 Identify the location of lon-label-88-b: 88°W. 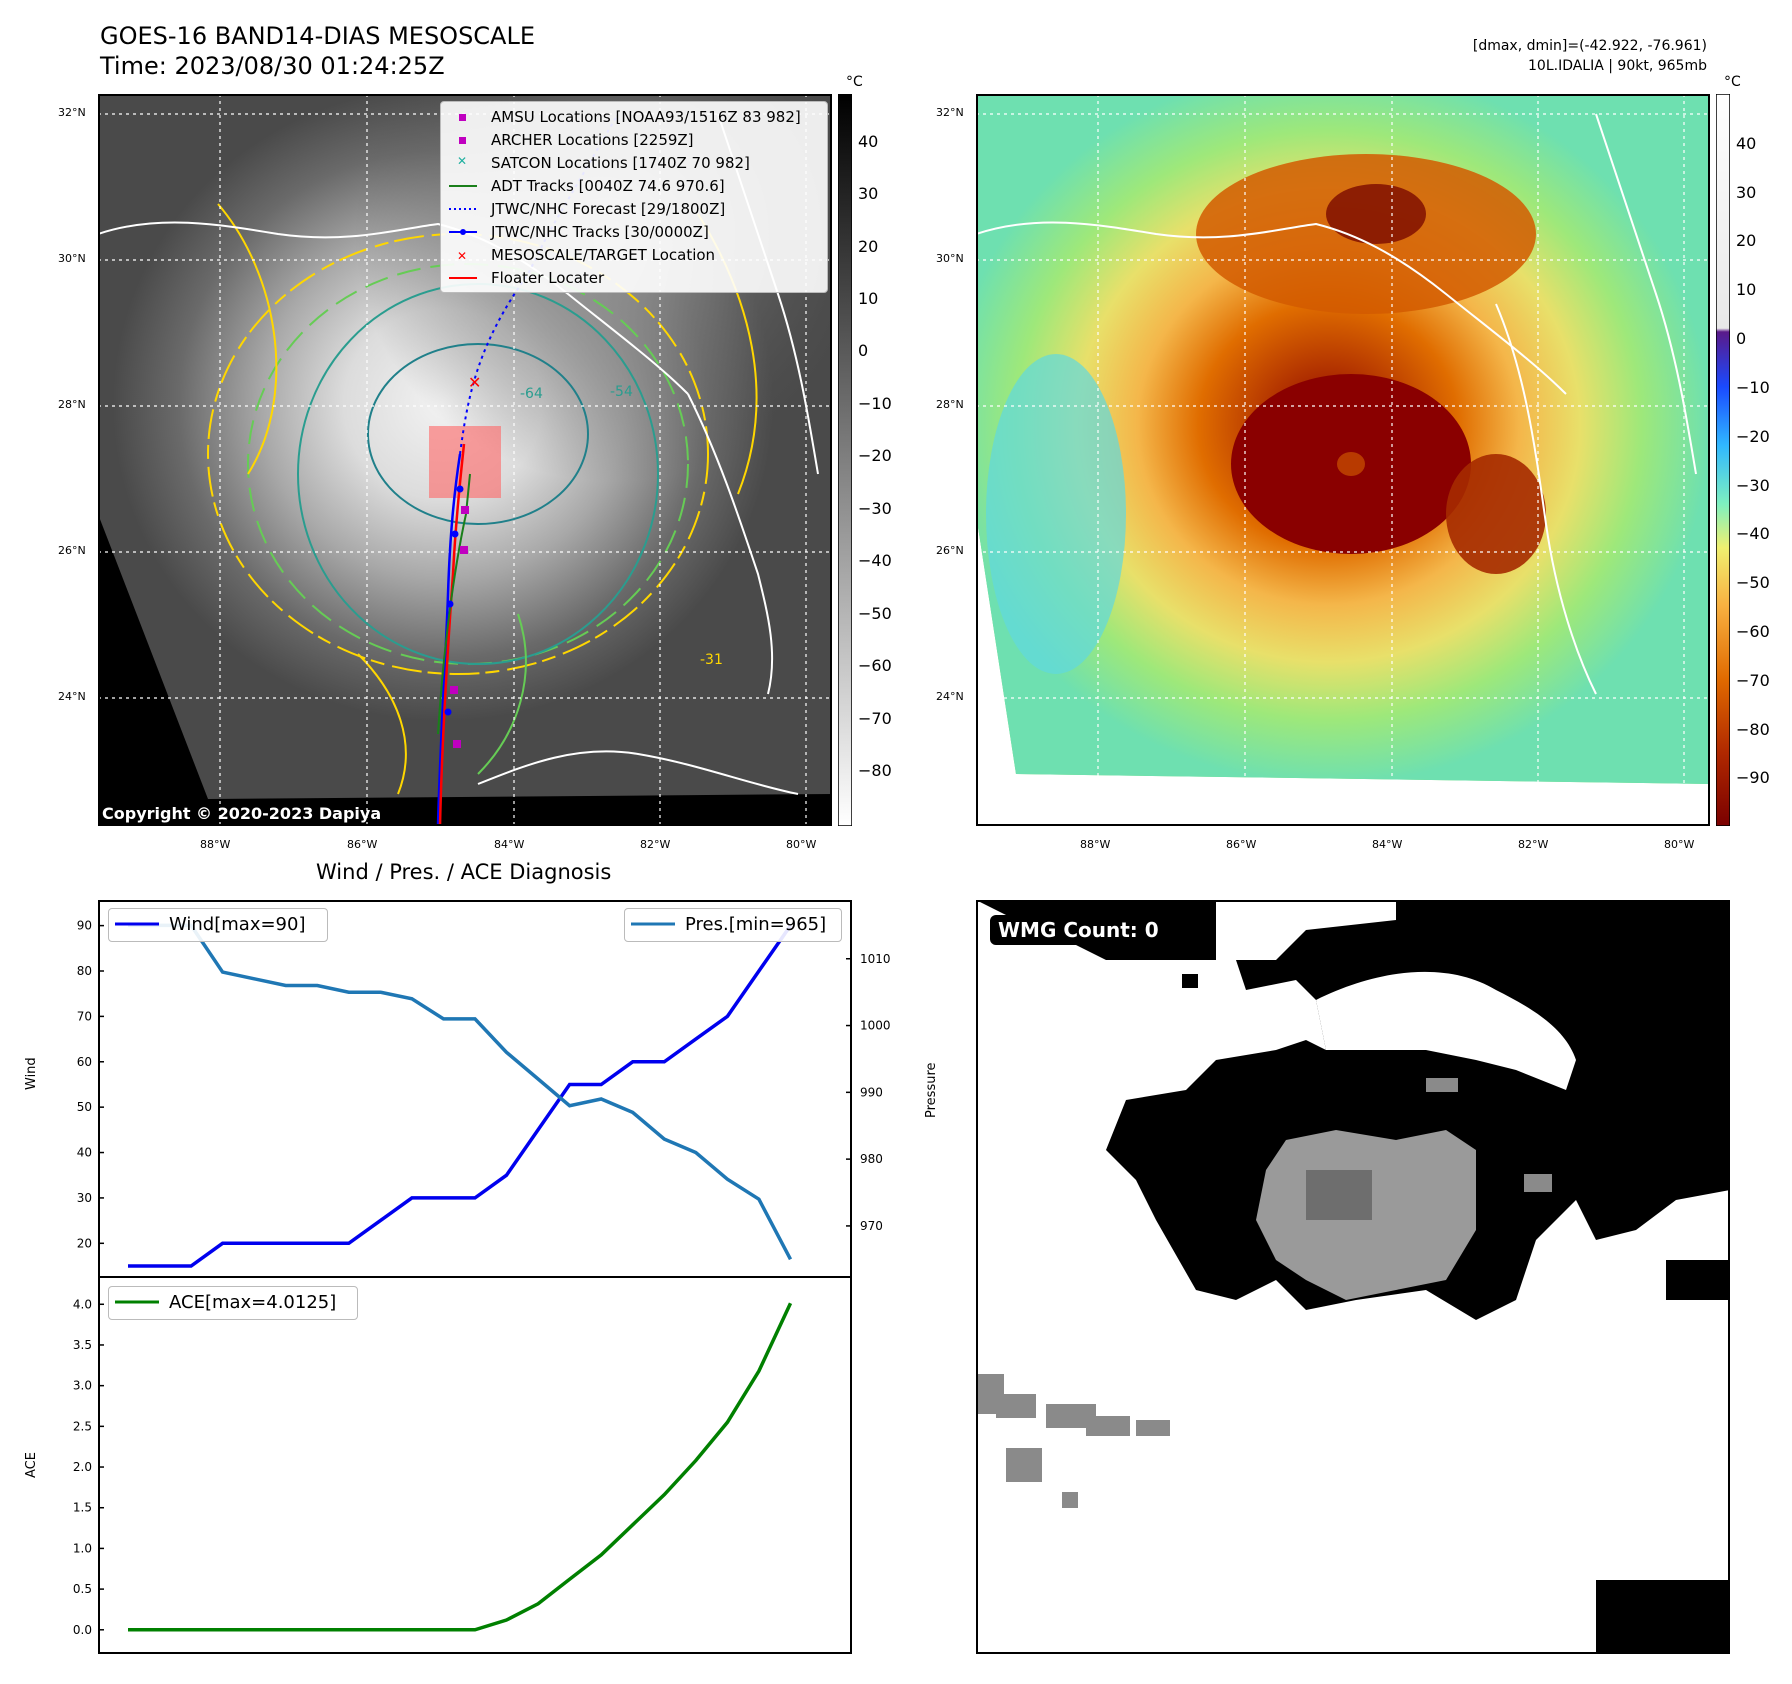
(1095, 844).